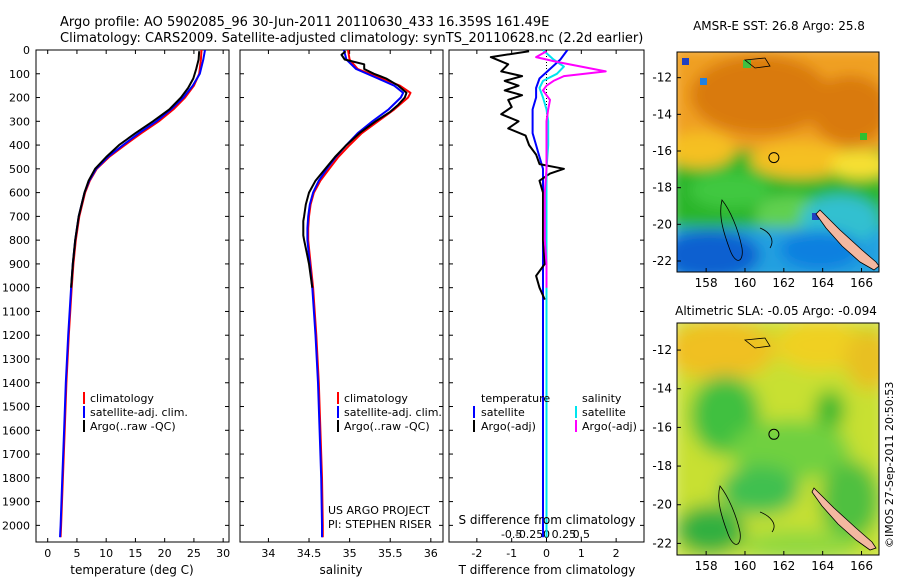 The height and width of the screenshot is (584, 900). Describe the element at coordinates (16, 430) in the screenshot. I see `y-tick-label: 1600` at that location.